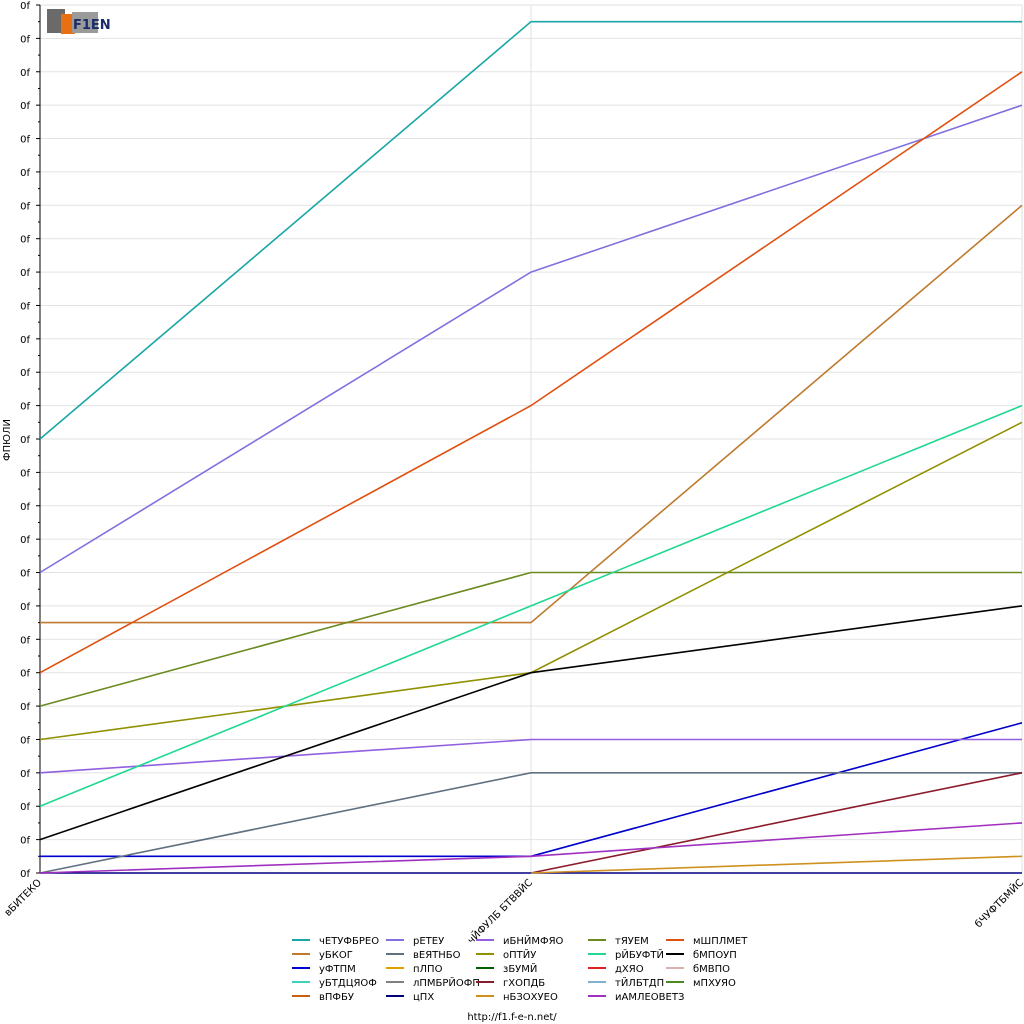  Describe the element at coordinates (649, 997) in the screenshot. I see `legend-label: иАМЛЕОВЕТЗ` at that location.